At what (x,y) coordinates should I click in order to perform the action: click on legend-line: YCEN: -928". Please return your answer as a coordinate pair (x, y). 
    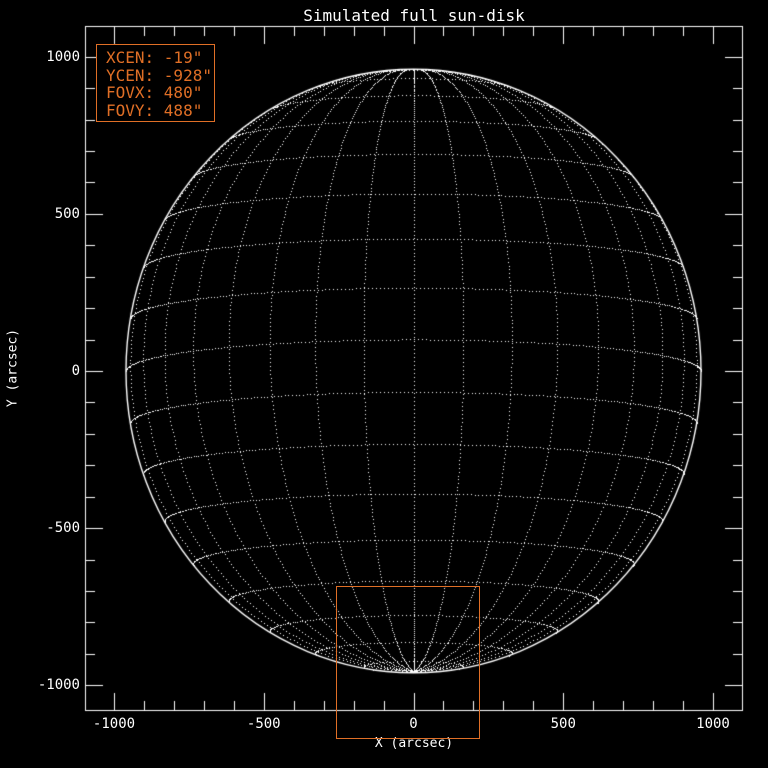
    Looking at the image, I should click on (159, 75).